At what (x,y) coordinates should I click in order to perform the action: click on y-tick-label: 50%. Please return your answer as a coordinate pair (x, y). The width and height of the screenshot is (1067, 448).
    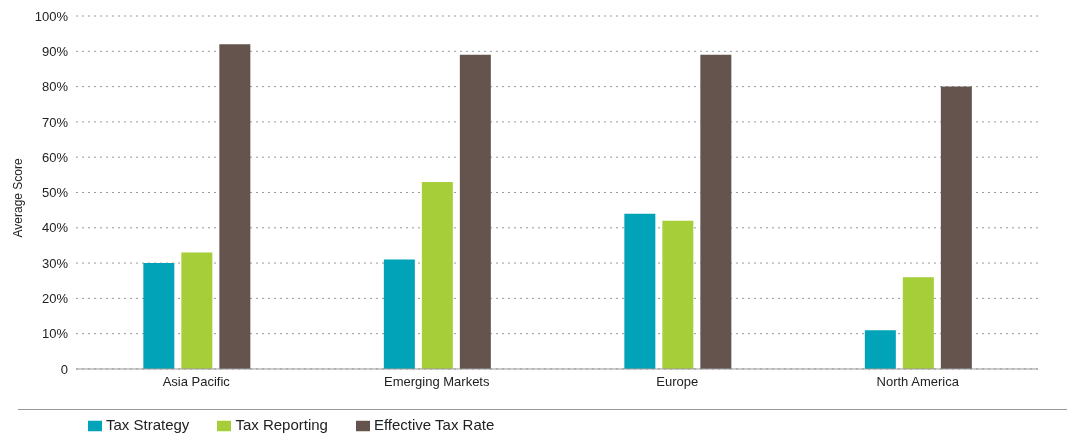
    Looking at the image, I should click on (55, 193).